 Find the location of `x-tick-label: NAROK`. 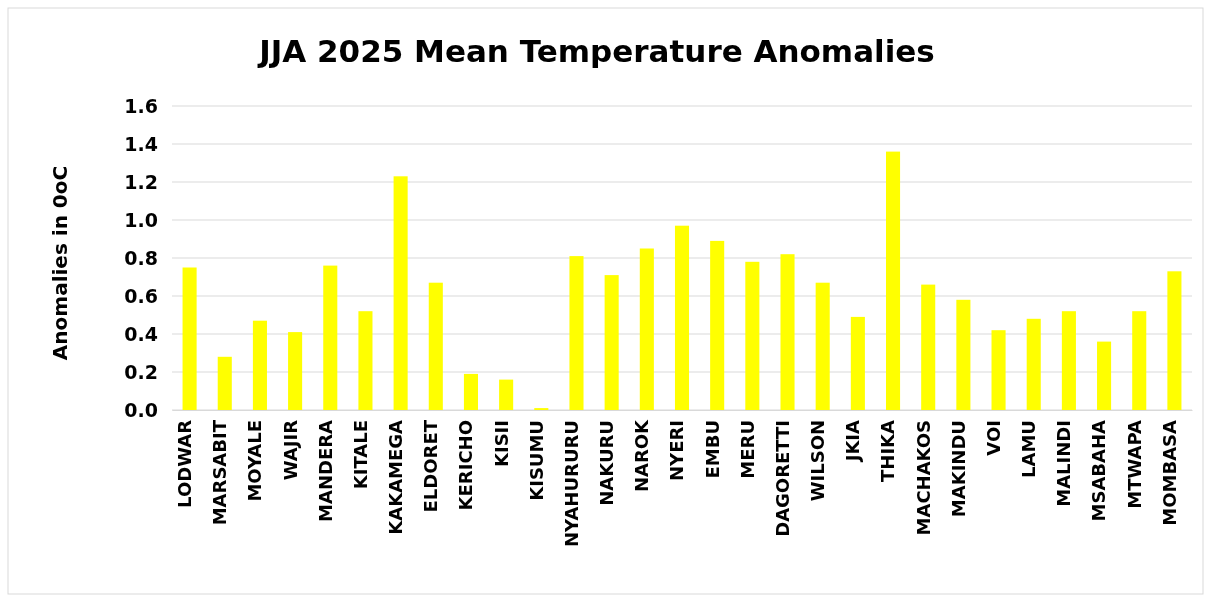

x-tick-label: NAROK is located at coordinates (642, 455).